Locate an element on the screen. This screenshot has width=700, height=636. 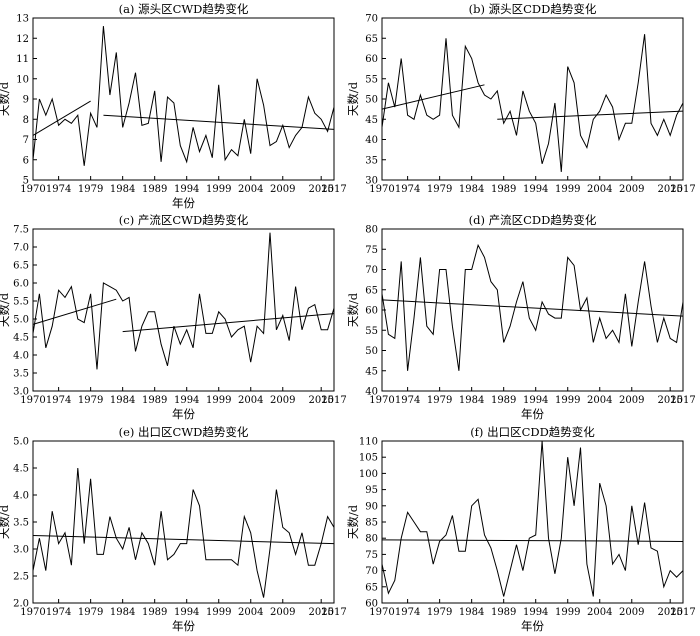
chart-title: (c) 产流区CWD趋势变化 is located at coordinates (184, 220).